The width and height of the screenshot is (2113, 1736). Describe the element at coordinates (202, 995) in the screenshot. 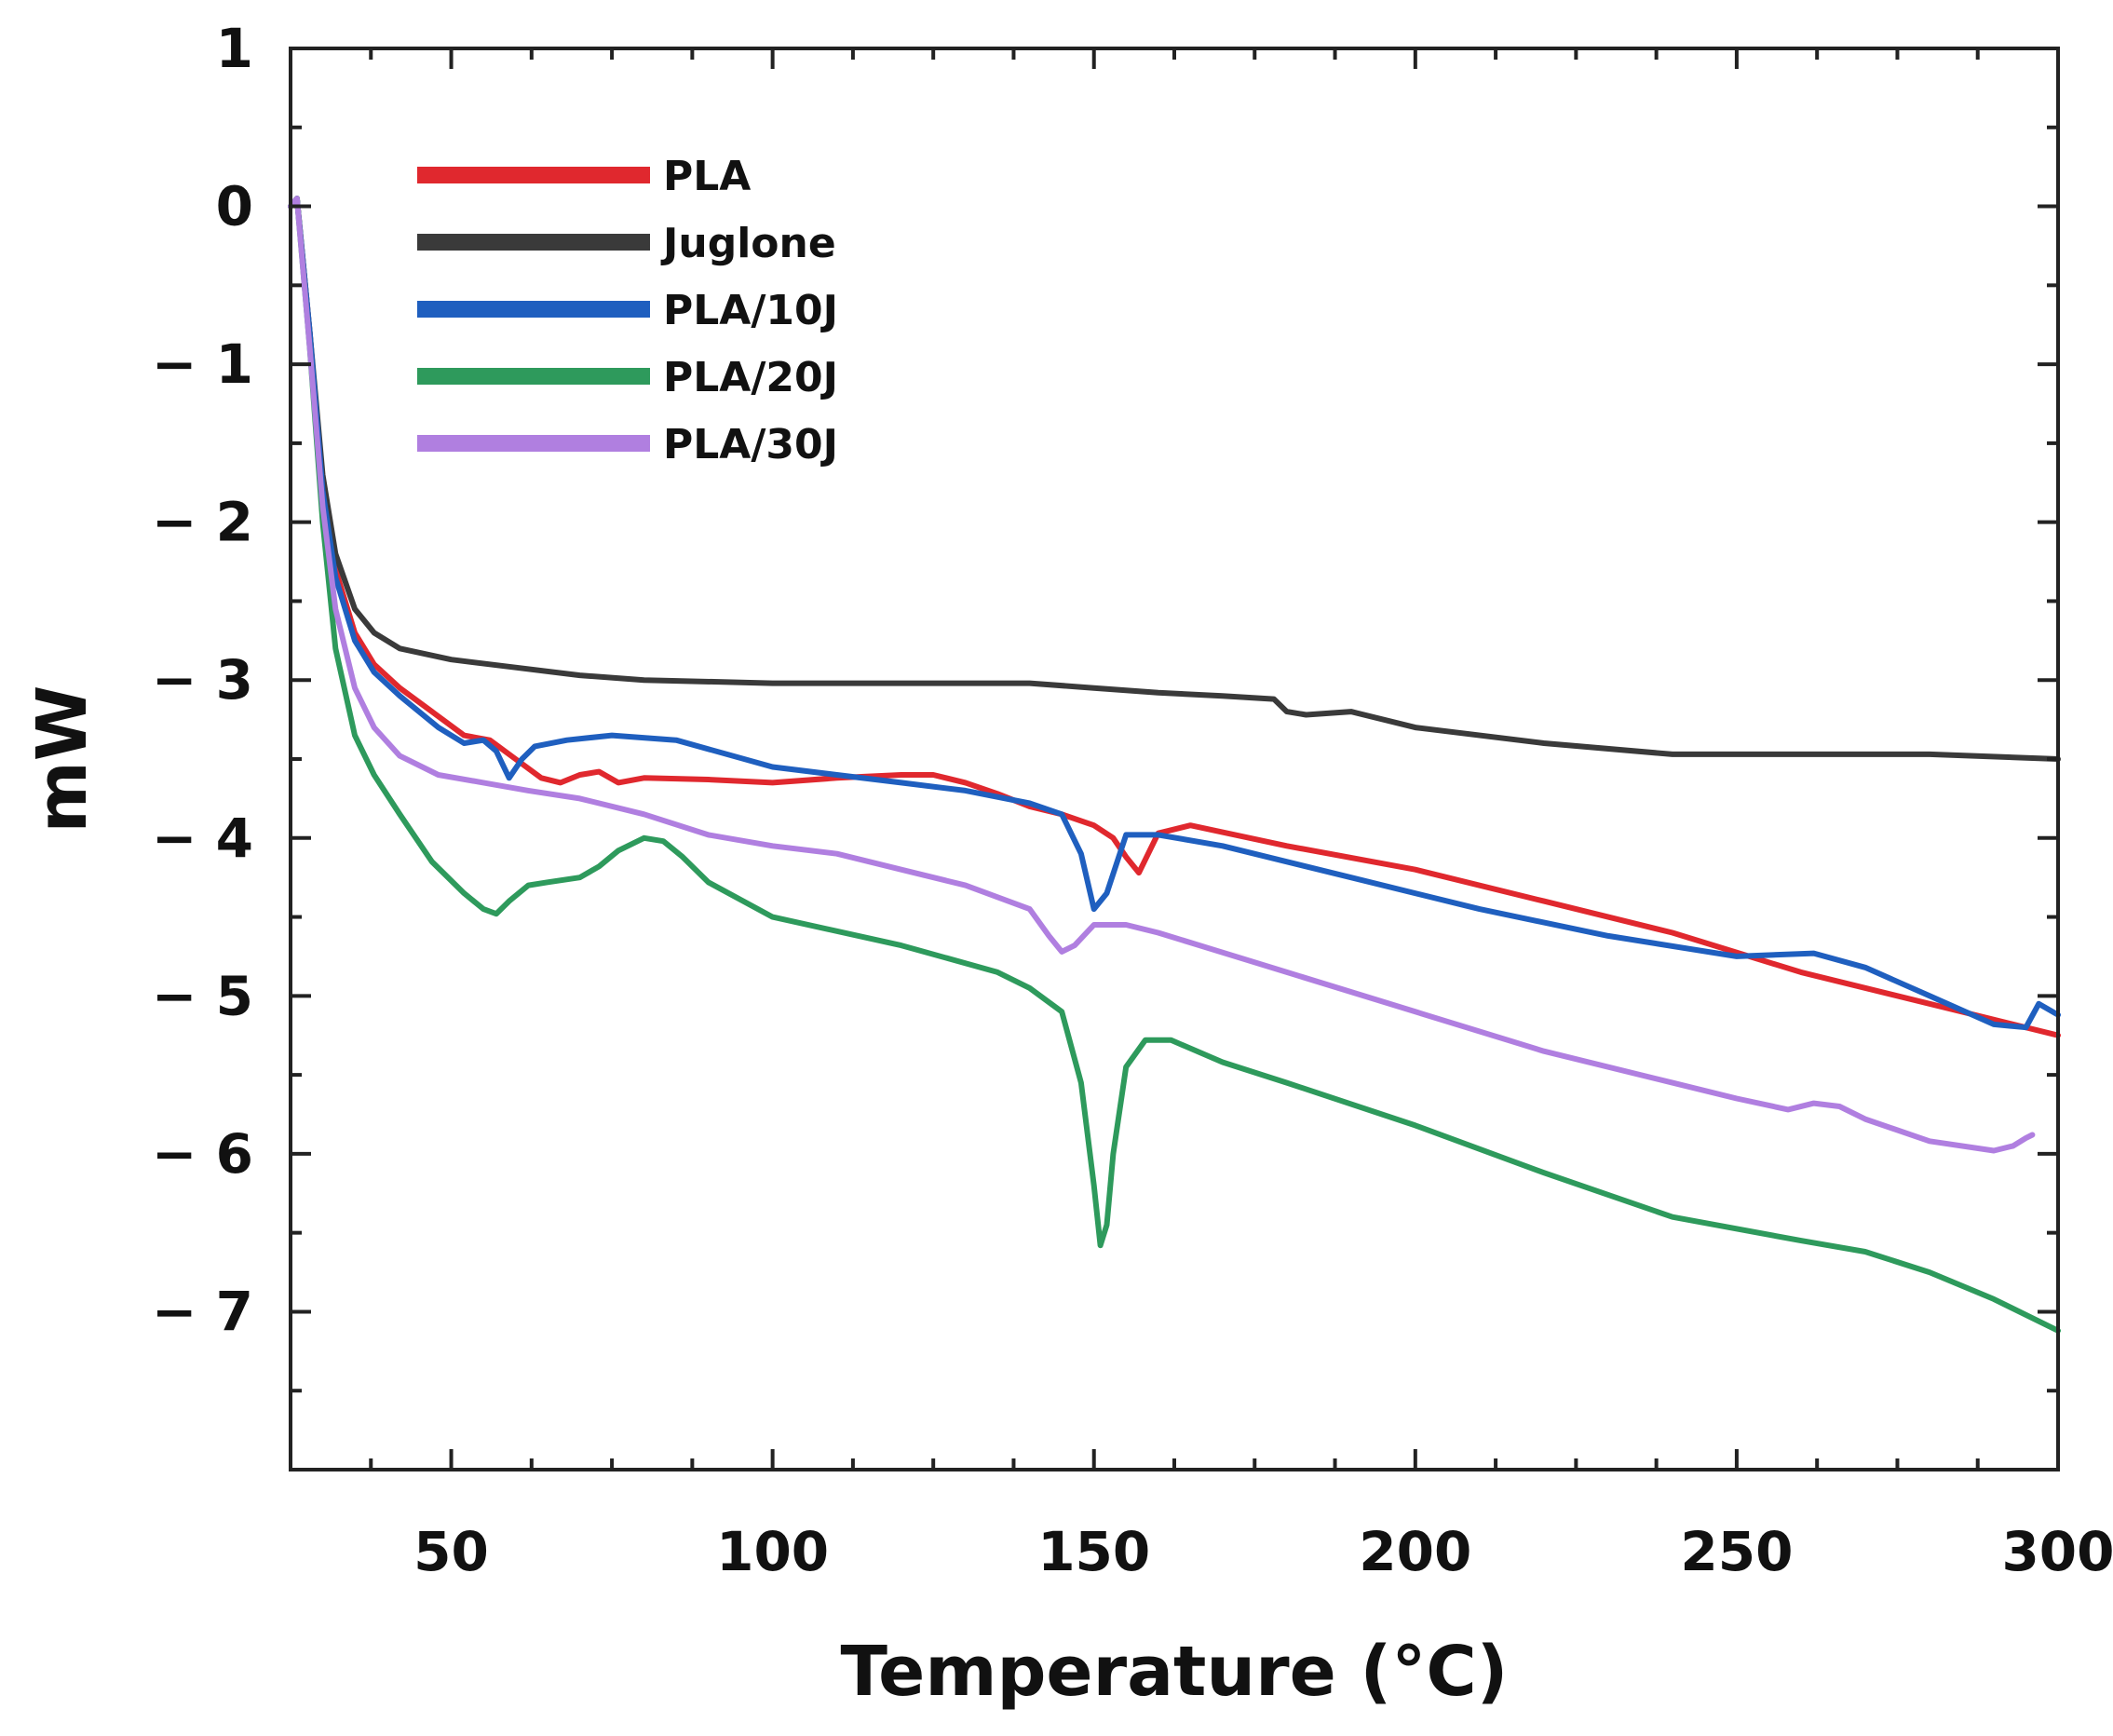

I see `y-tick-label: − 5` at that location.